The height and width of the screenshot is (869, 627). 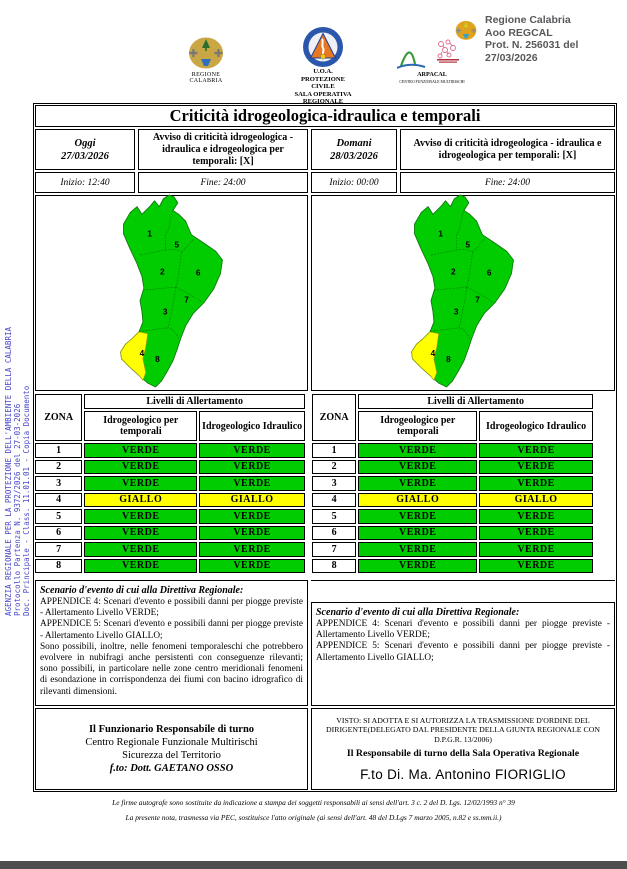 I want to click on zone-label-5: 5, so click(x=176, y=244).